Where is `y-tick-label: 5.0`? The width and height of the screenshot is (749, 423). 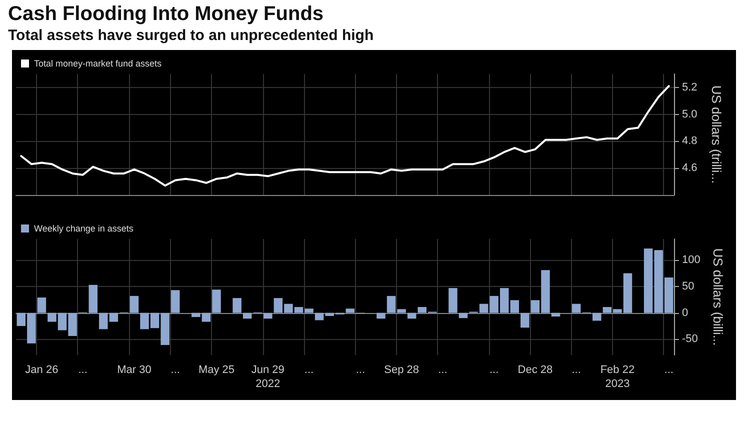 y-tick-label: 5.0 is located at coordinates (690, 114).